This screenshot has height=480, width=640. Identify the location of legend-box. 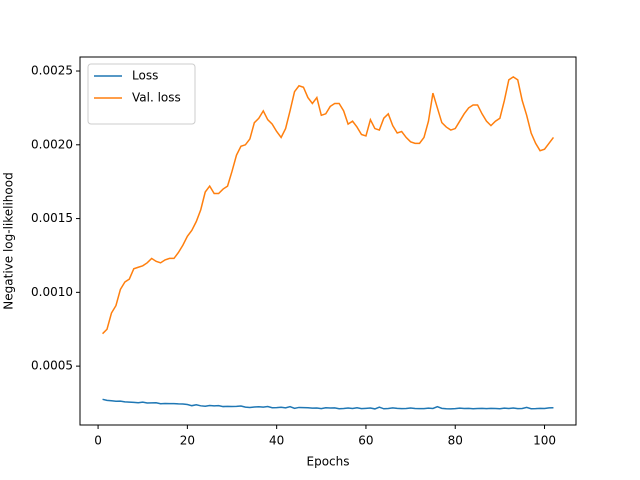
(141, 94).